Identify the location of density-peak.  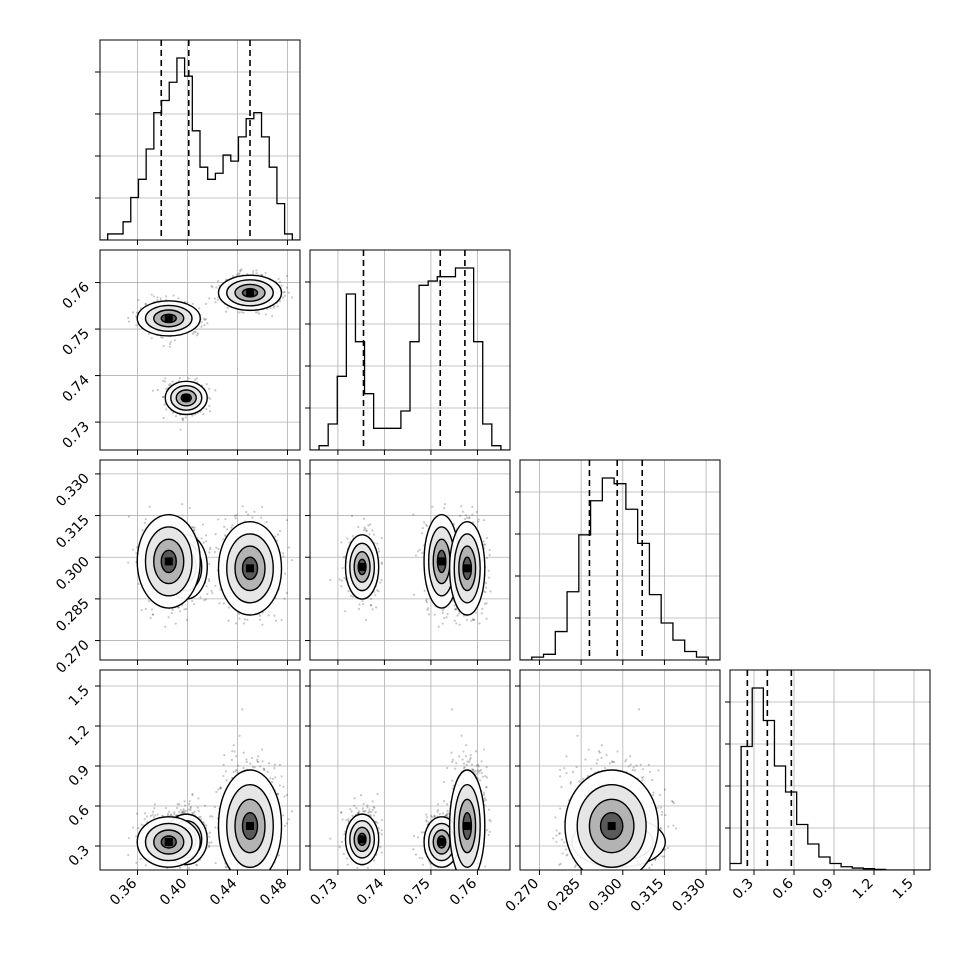
(168, 561).